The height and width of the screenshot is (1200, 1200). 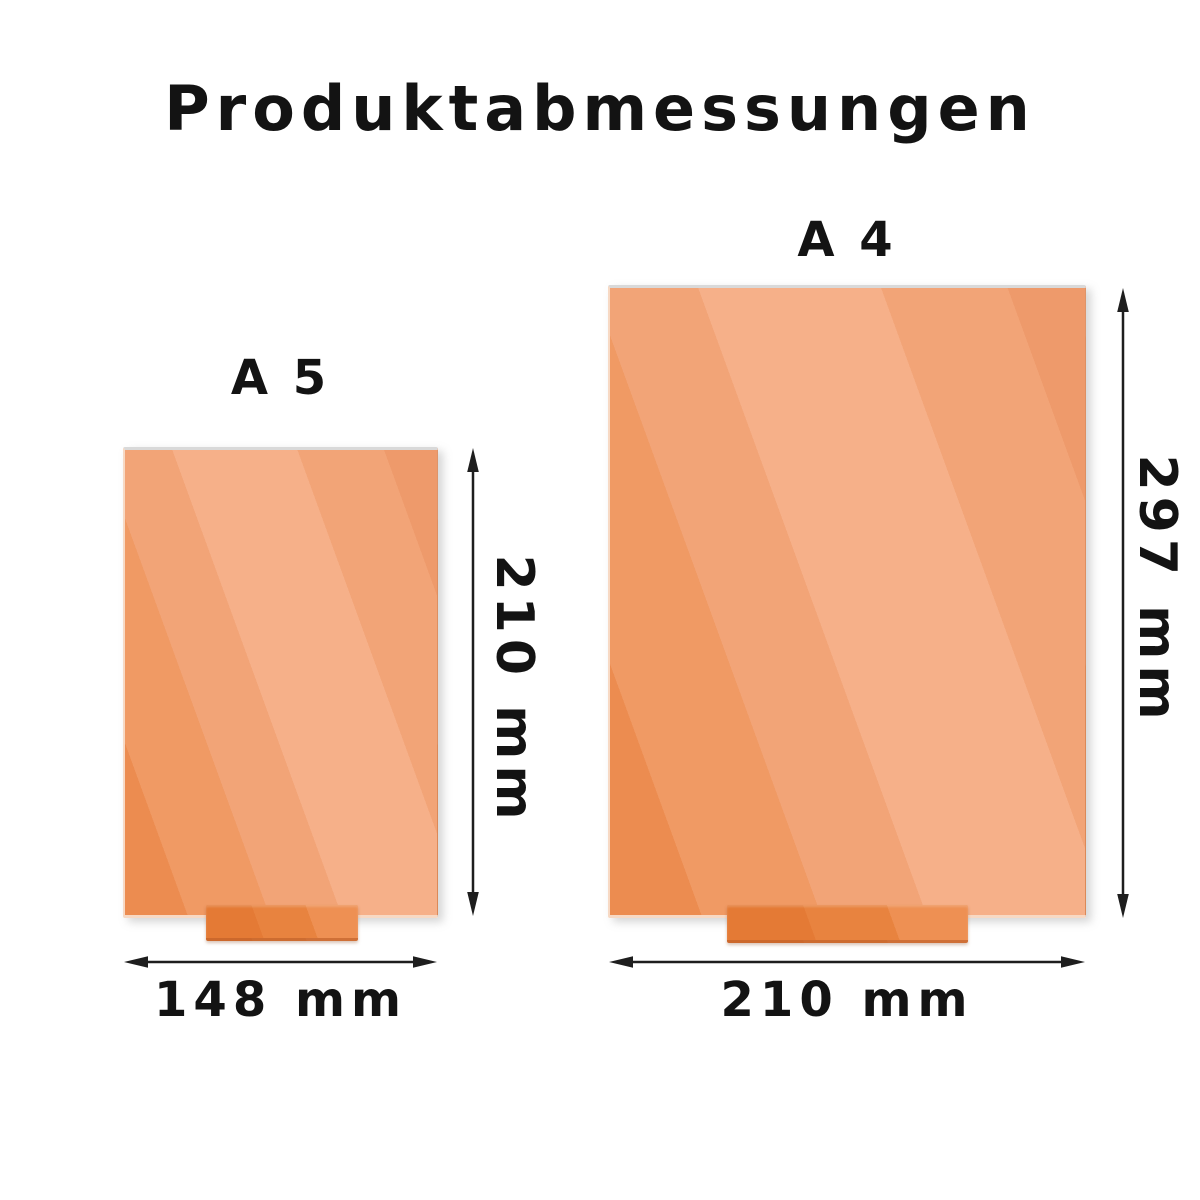 I want to click on a5-height-dimension-label: 210 mm, so click(x=514, y=690).